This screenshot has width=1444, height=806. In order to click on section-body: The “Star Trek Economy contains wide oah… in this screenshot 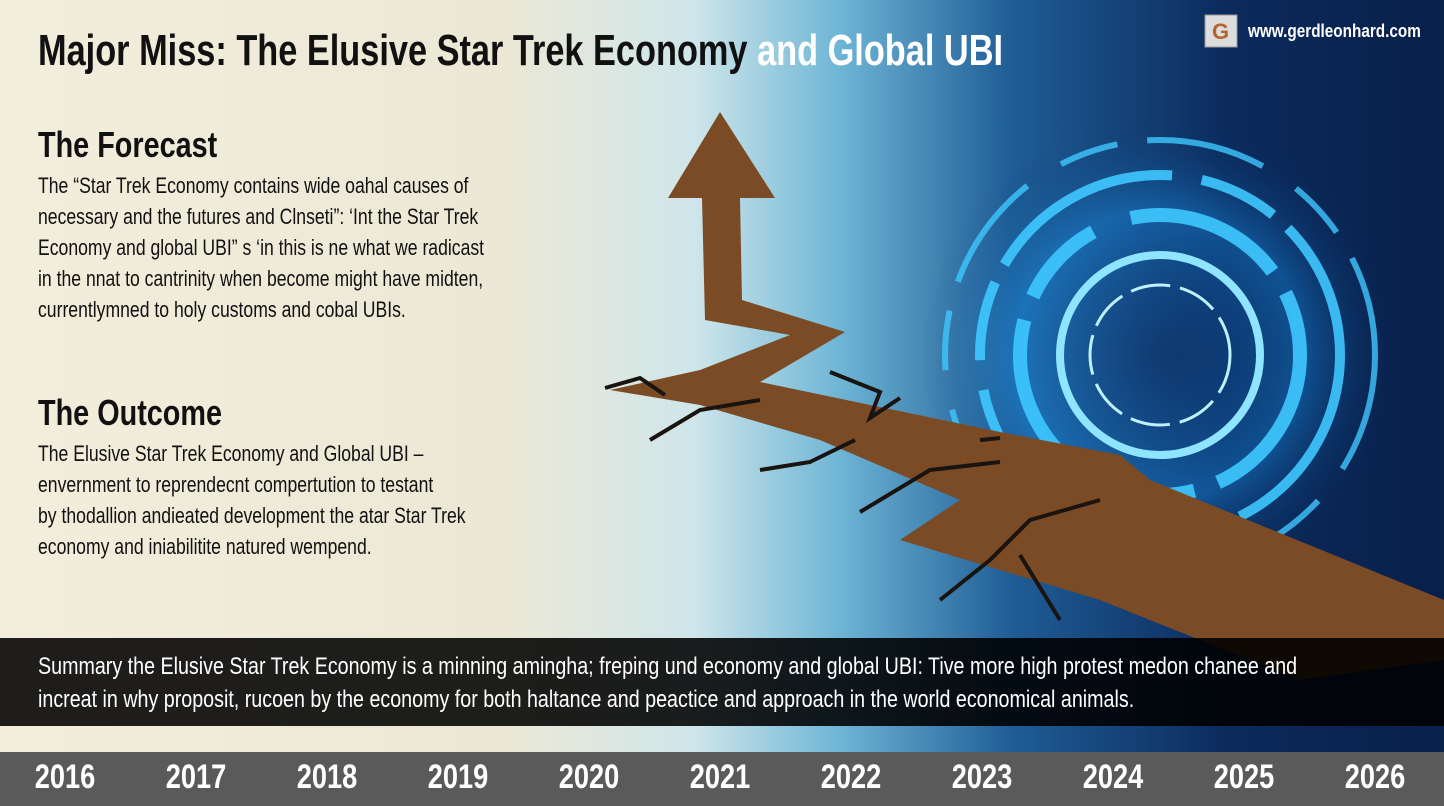, I will do `click(261, 247)`.